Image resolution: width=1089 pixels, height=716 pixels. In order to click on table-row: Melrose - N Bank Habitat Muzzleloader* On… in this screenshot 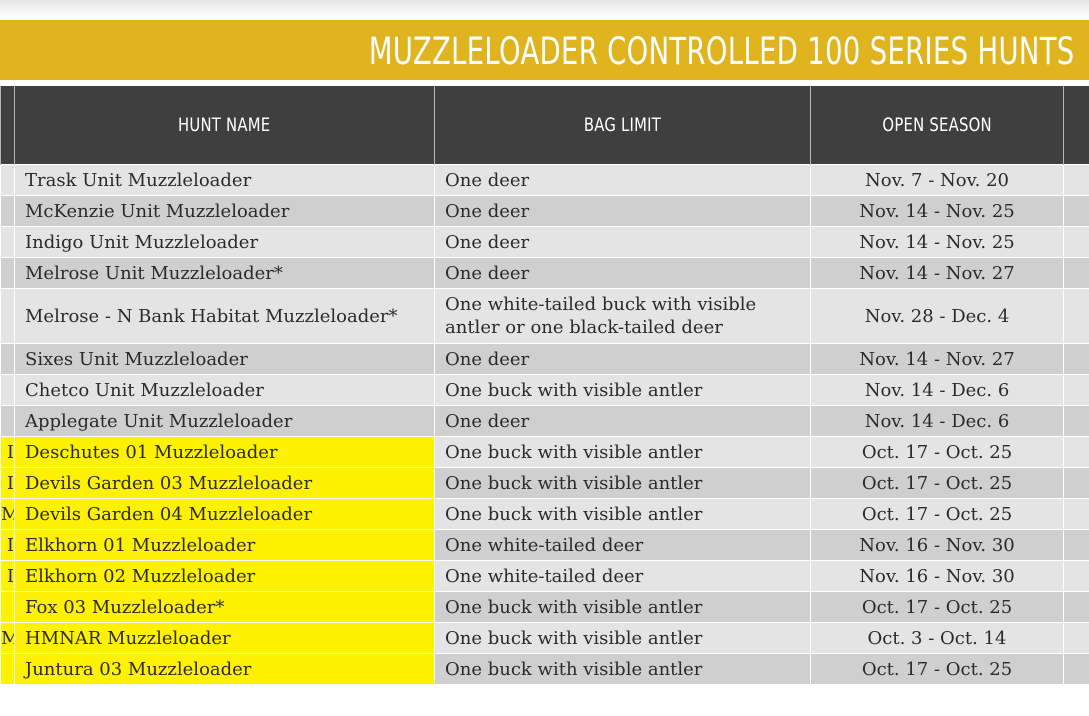, I will do `click(544, 316)`.